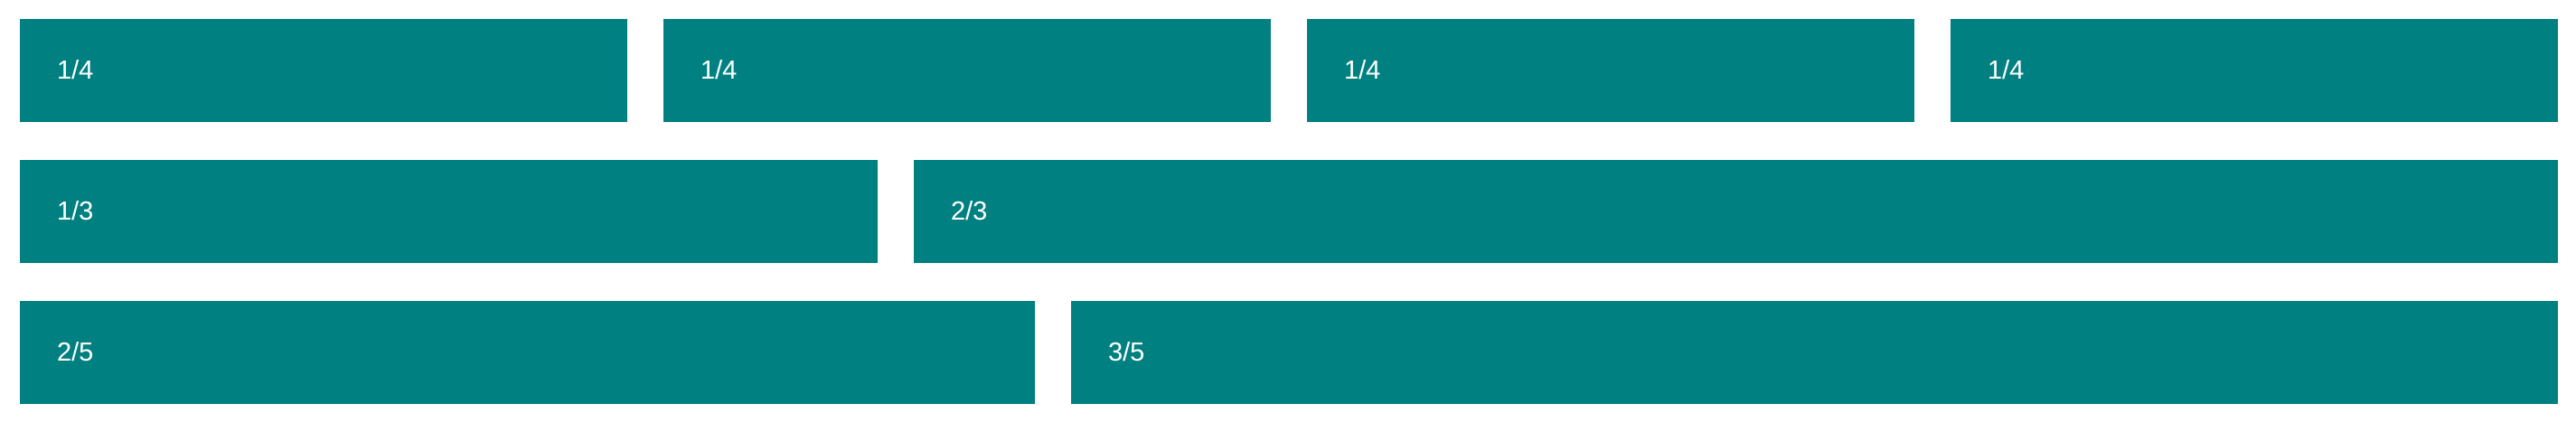 This screenshot has width=2576, height=432. I want to click on grid-cell-quarter-1: 1/4, so click(323, 70).